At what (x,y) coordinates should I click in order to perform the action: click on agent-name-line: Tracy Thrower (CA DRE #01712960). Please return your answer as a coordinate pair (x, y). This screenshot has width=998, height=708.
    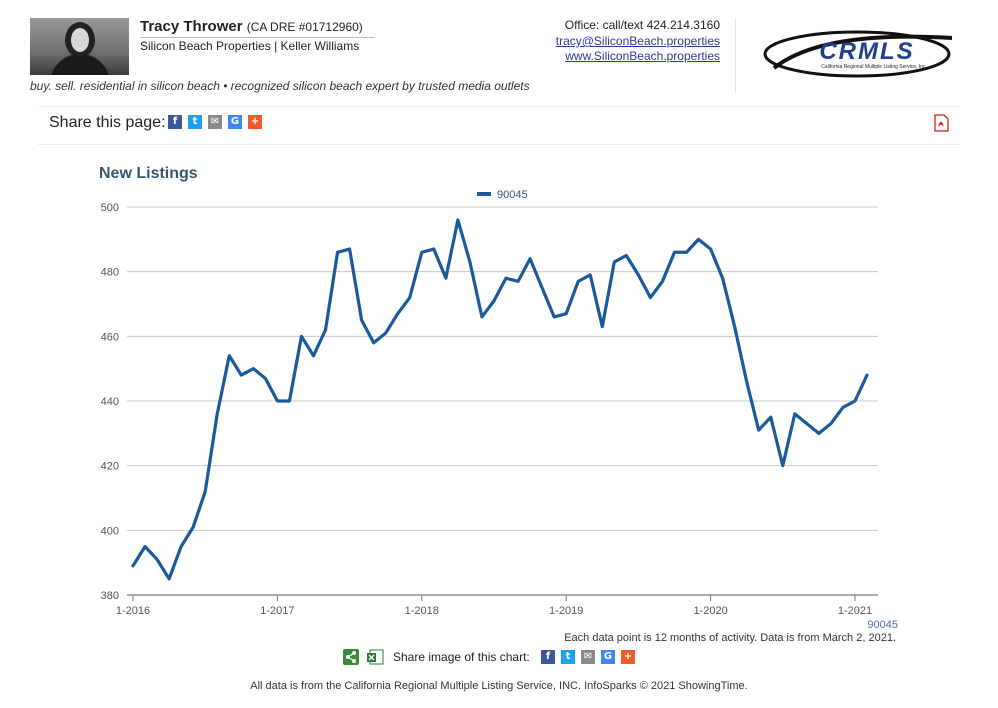
    Looking at the image, I should click on (251, 26).